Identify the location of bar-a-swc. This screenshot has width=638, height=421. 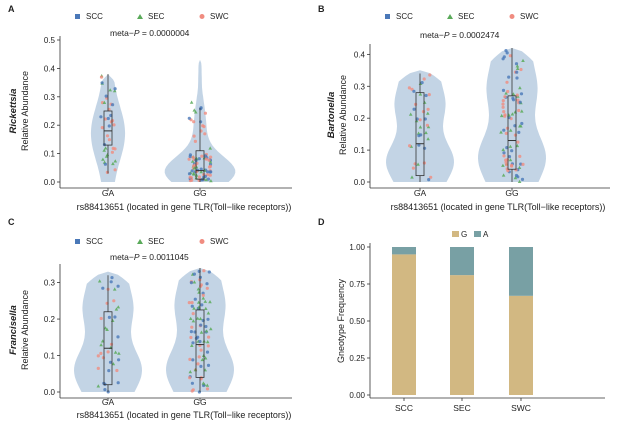
(521, 271).